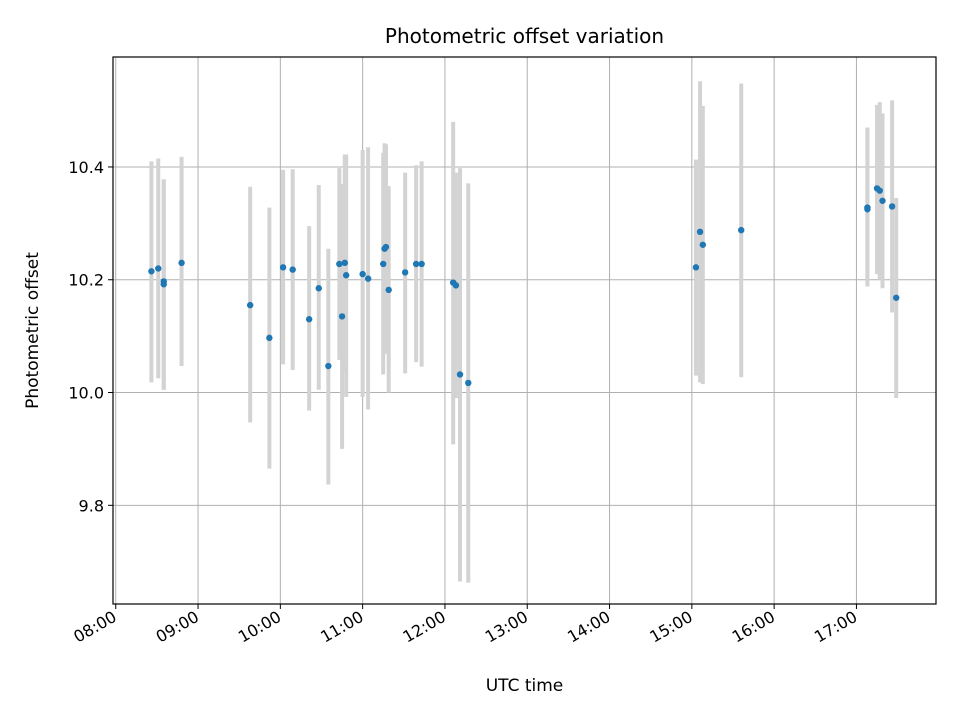  Describe the element at coordinates (90, 336) in the screenshot. I see `y-axis-ticks: 9.8 10.0 10.2 10.4` at that location.